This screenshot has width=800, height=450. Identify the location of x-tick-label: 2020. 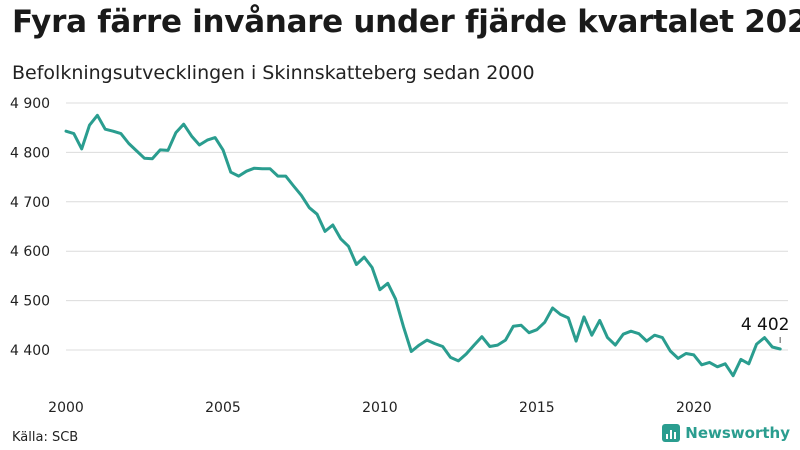
(694, 408).